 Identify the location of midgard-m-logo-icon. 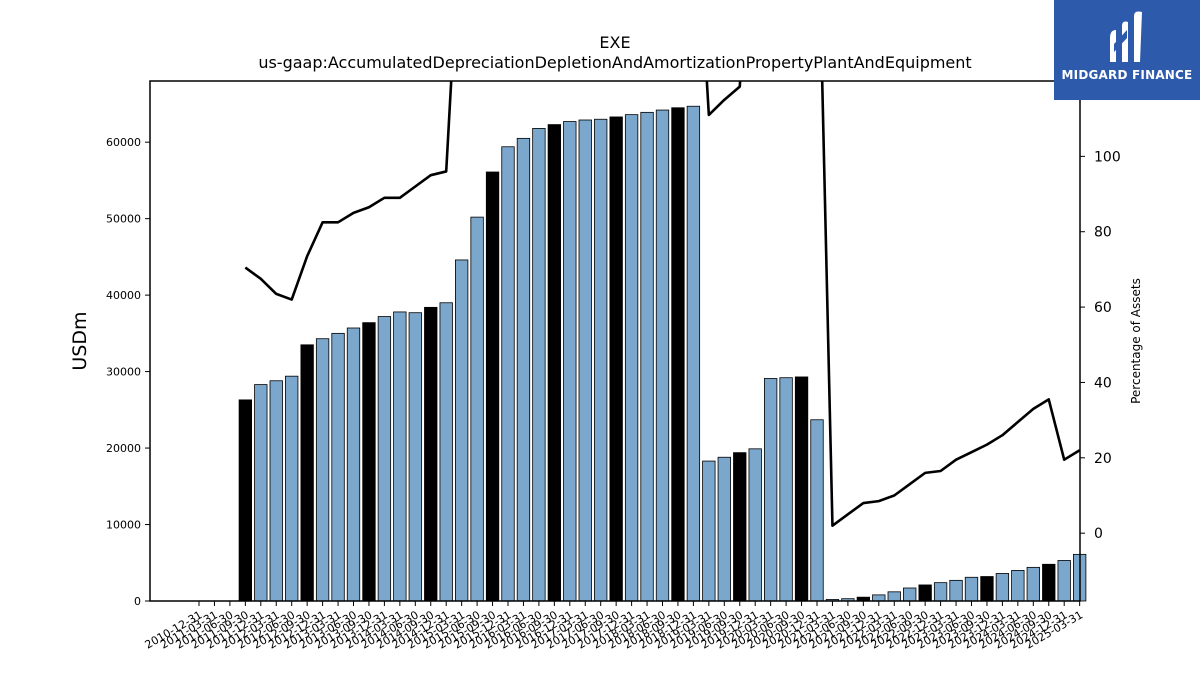
(1126, 36).